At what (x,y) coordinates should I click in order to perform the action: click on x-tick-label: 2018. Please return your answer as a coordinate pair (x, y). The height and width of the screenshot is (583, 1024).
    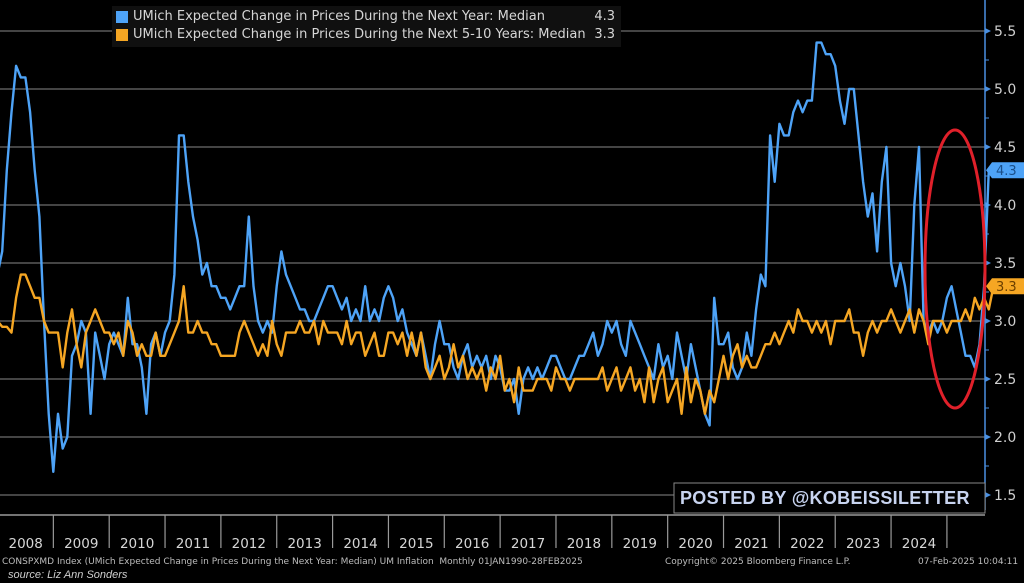
    Looking at the image, I should click on (584, 544).